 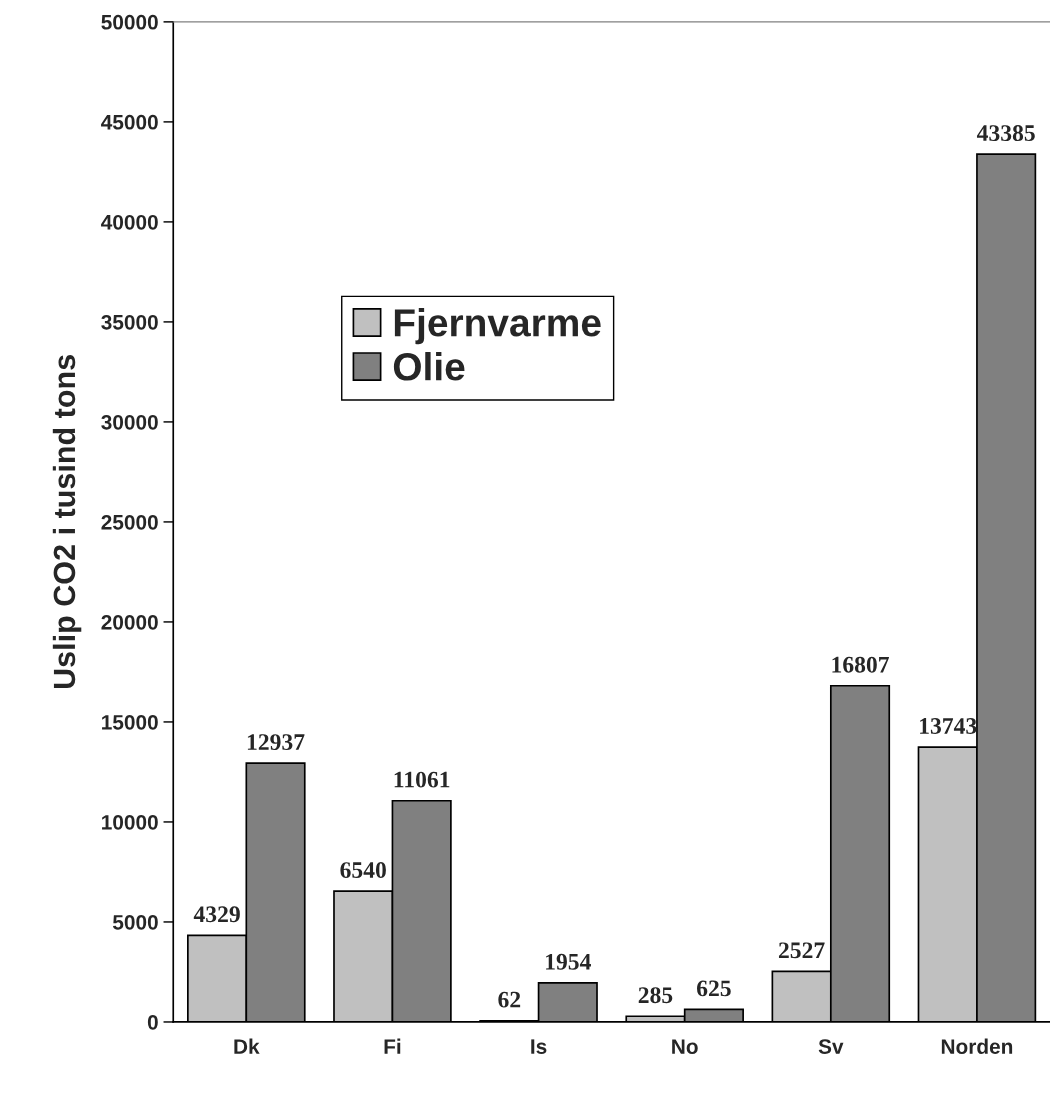 I want to click on y-tick-label: 10000, so click(x=130, y=822).